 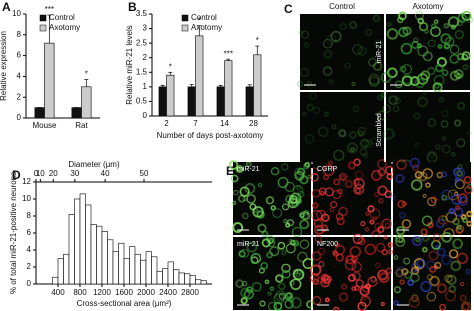 What do you see at coordinates (29, 266) in the screenshot?
I see `y-tick-label: 2` at bounding box center [29, 266].